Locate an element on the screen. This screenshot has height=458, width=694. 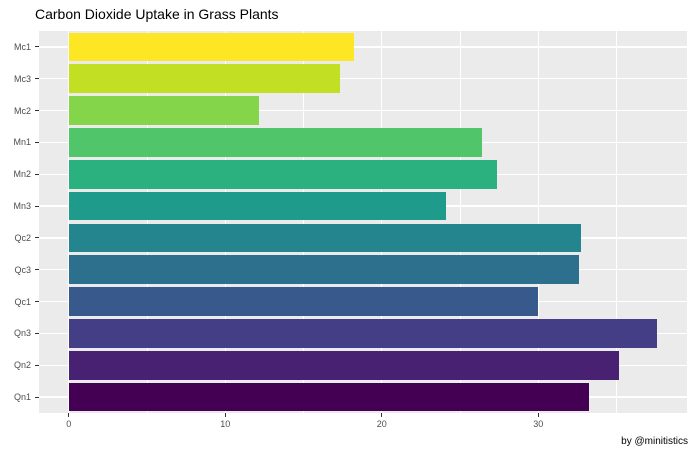
caption: by @minitistics is located at coordinates (654, 441).